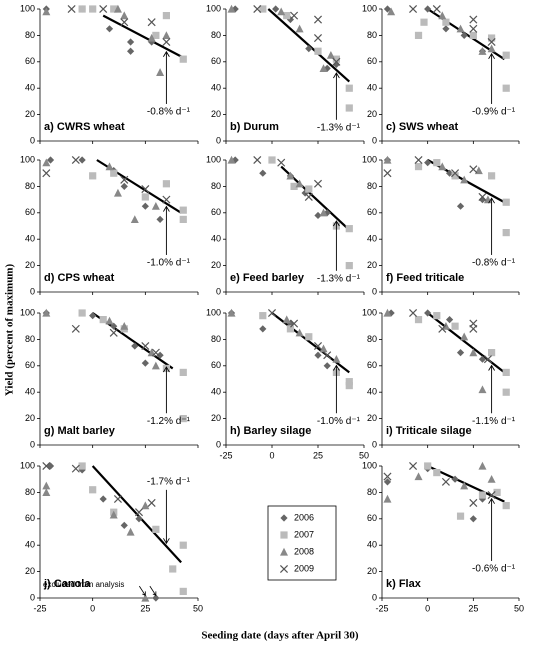 Image resolution: width=535 pixels, height=654 pixels. Describe the element at coordinates (145, 608) in the screenshot. I see `x-tick-label: 25` at that location.